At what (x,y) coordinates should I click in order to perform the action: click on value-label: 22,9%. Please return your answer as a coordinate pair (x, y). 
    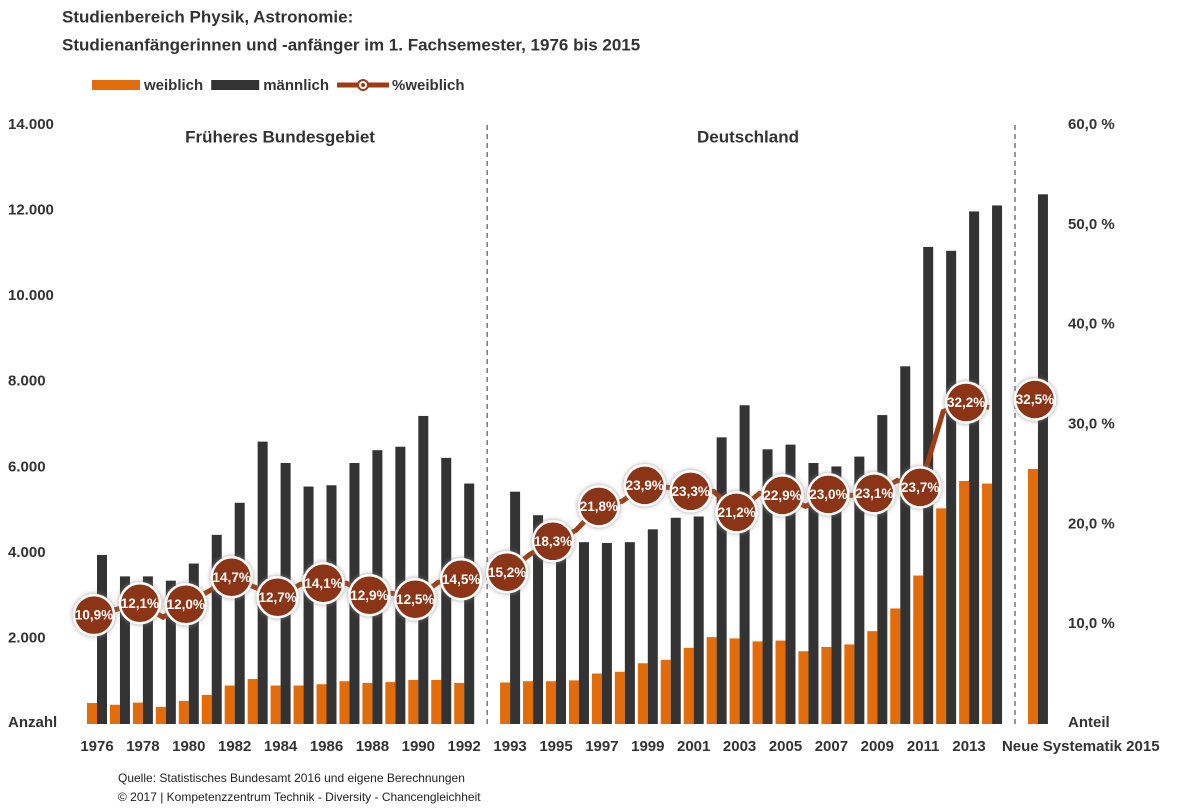
    Looking at the image, I should click on (782, 495).